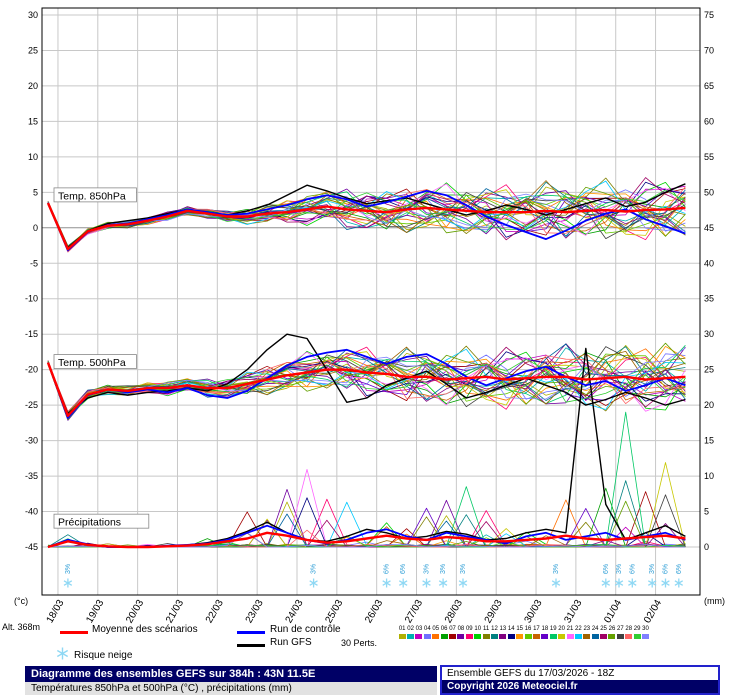 Image resolution: width=740 pixels, height=700 pixels. Describe the element at coordinates (62, 655) in the screenshot. I see `snowflake-icon` at that location.